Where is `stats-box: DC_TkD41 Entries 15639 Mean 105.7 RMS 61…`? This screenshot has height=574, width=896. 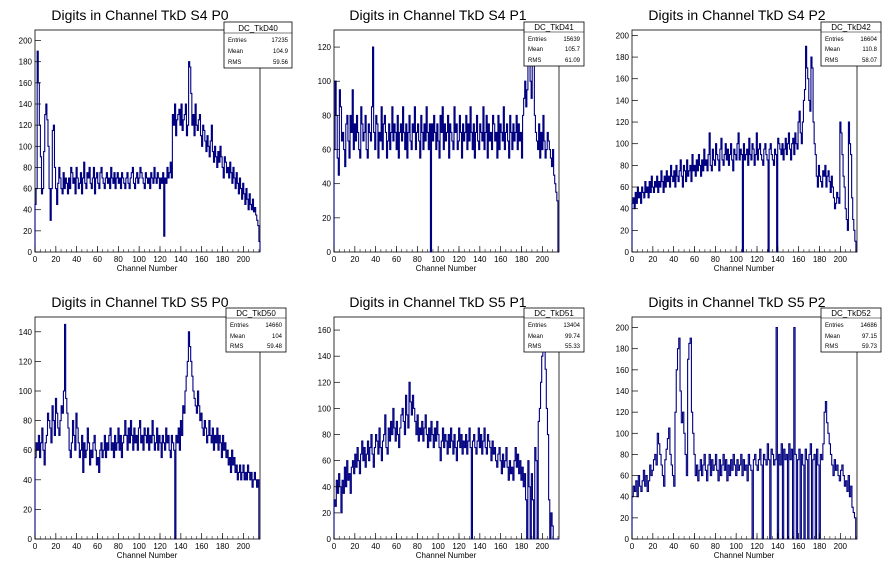
stats-box: DC_TkD41 Entries 15639 Mean 105.7 RMS 61… is located at coordinates (554, 44).